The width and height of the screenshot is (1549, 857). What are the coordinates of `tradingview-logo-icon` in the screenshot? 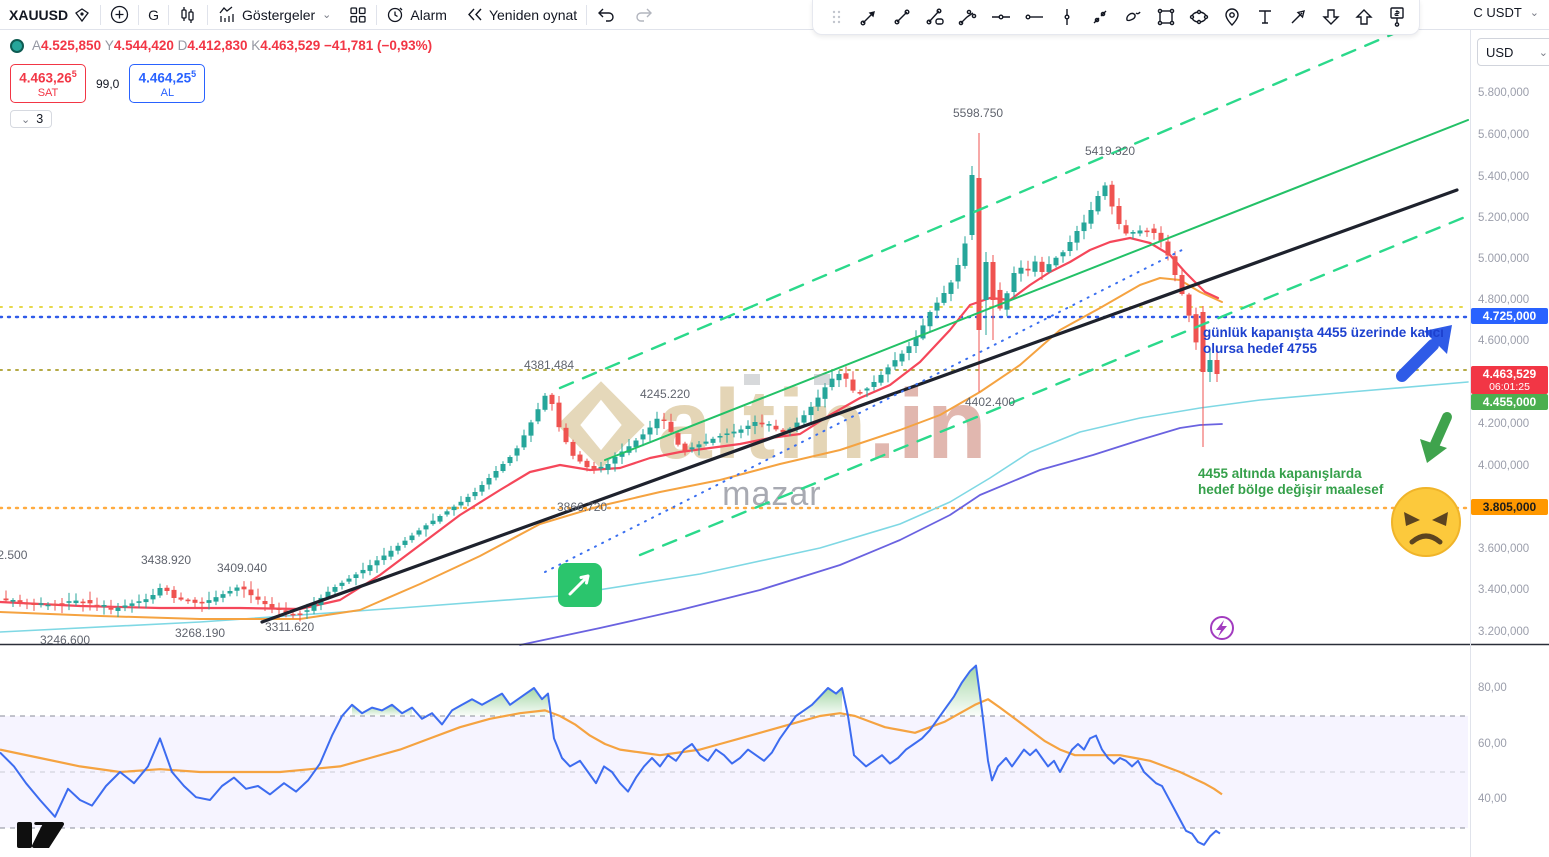 It's located at (41, 835).